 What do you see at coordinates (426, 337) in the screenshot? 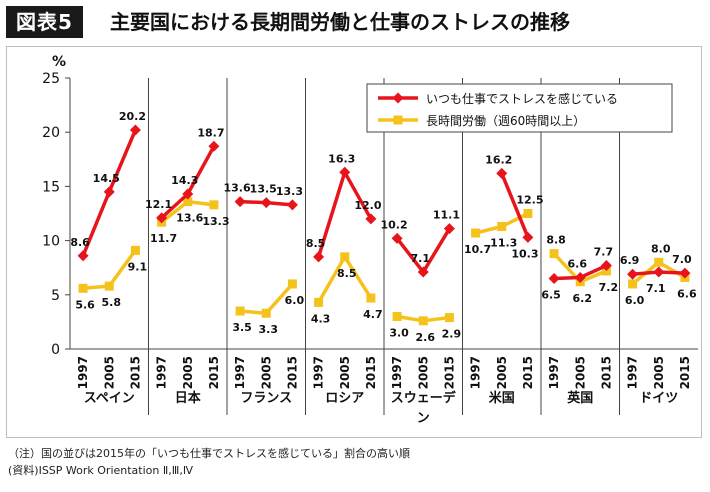
I see `hours-data-label: 2.6` at bounding box center [426, 337].